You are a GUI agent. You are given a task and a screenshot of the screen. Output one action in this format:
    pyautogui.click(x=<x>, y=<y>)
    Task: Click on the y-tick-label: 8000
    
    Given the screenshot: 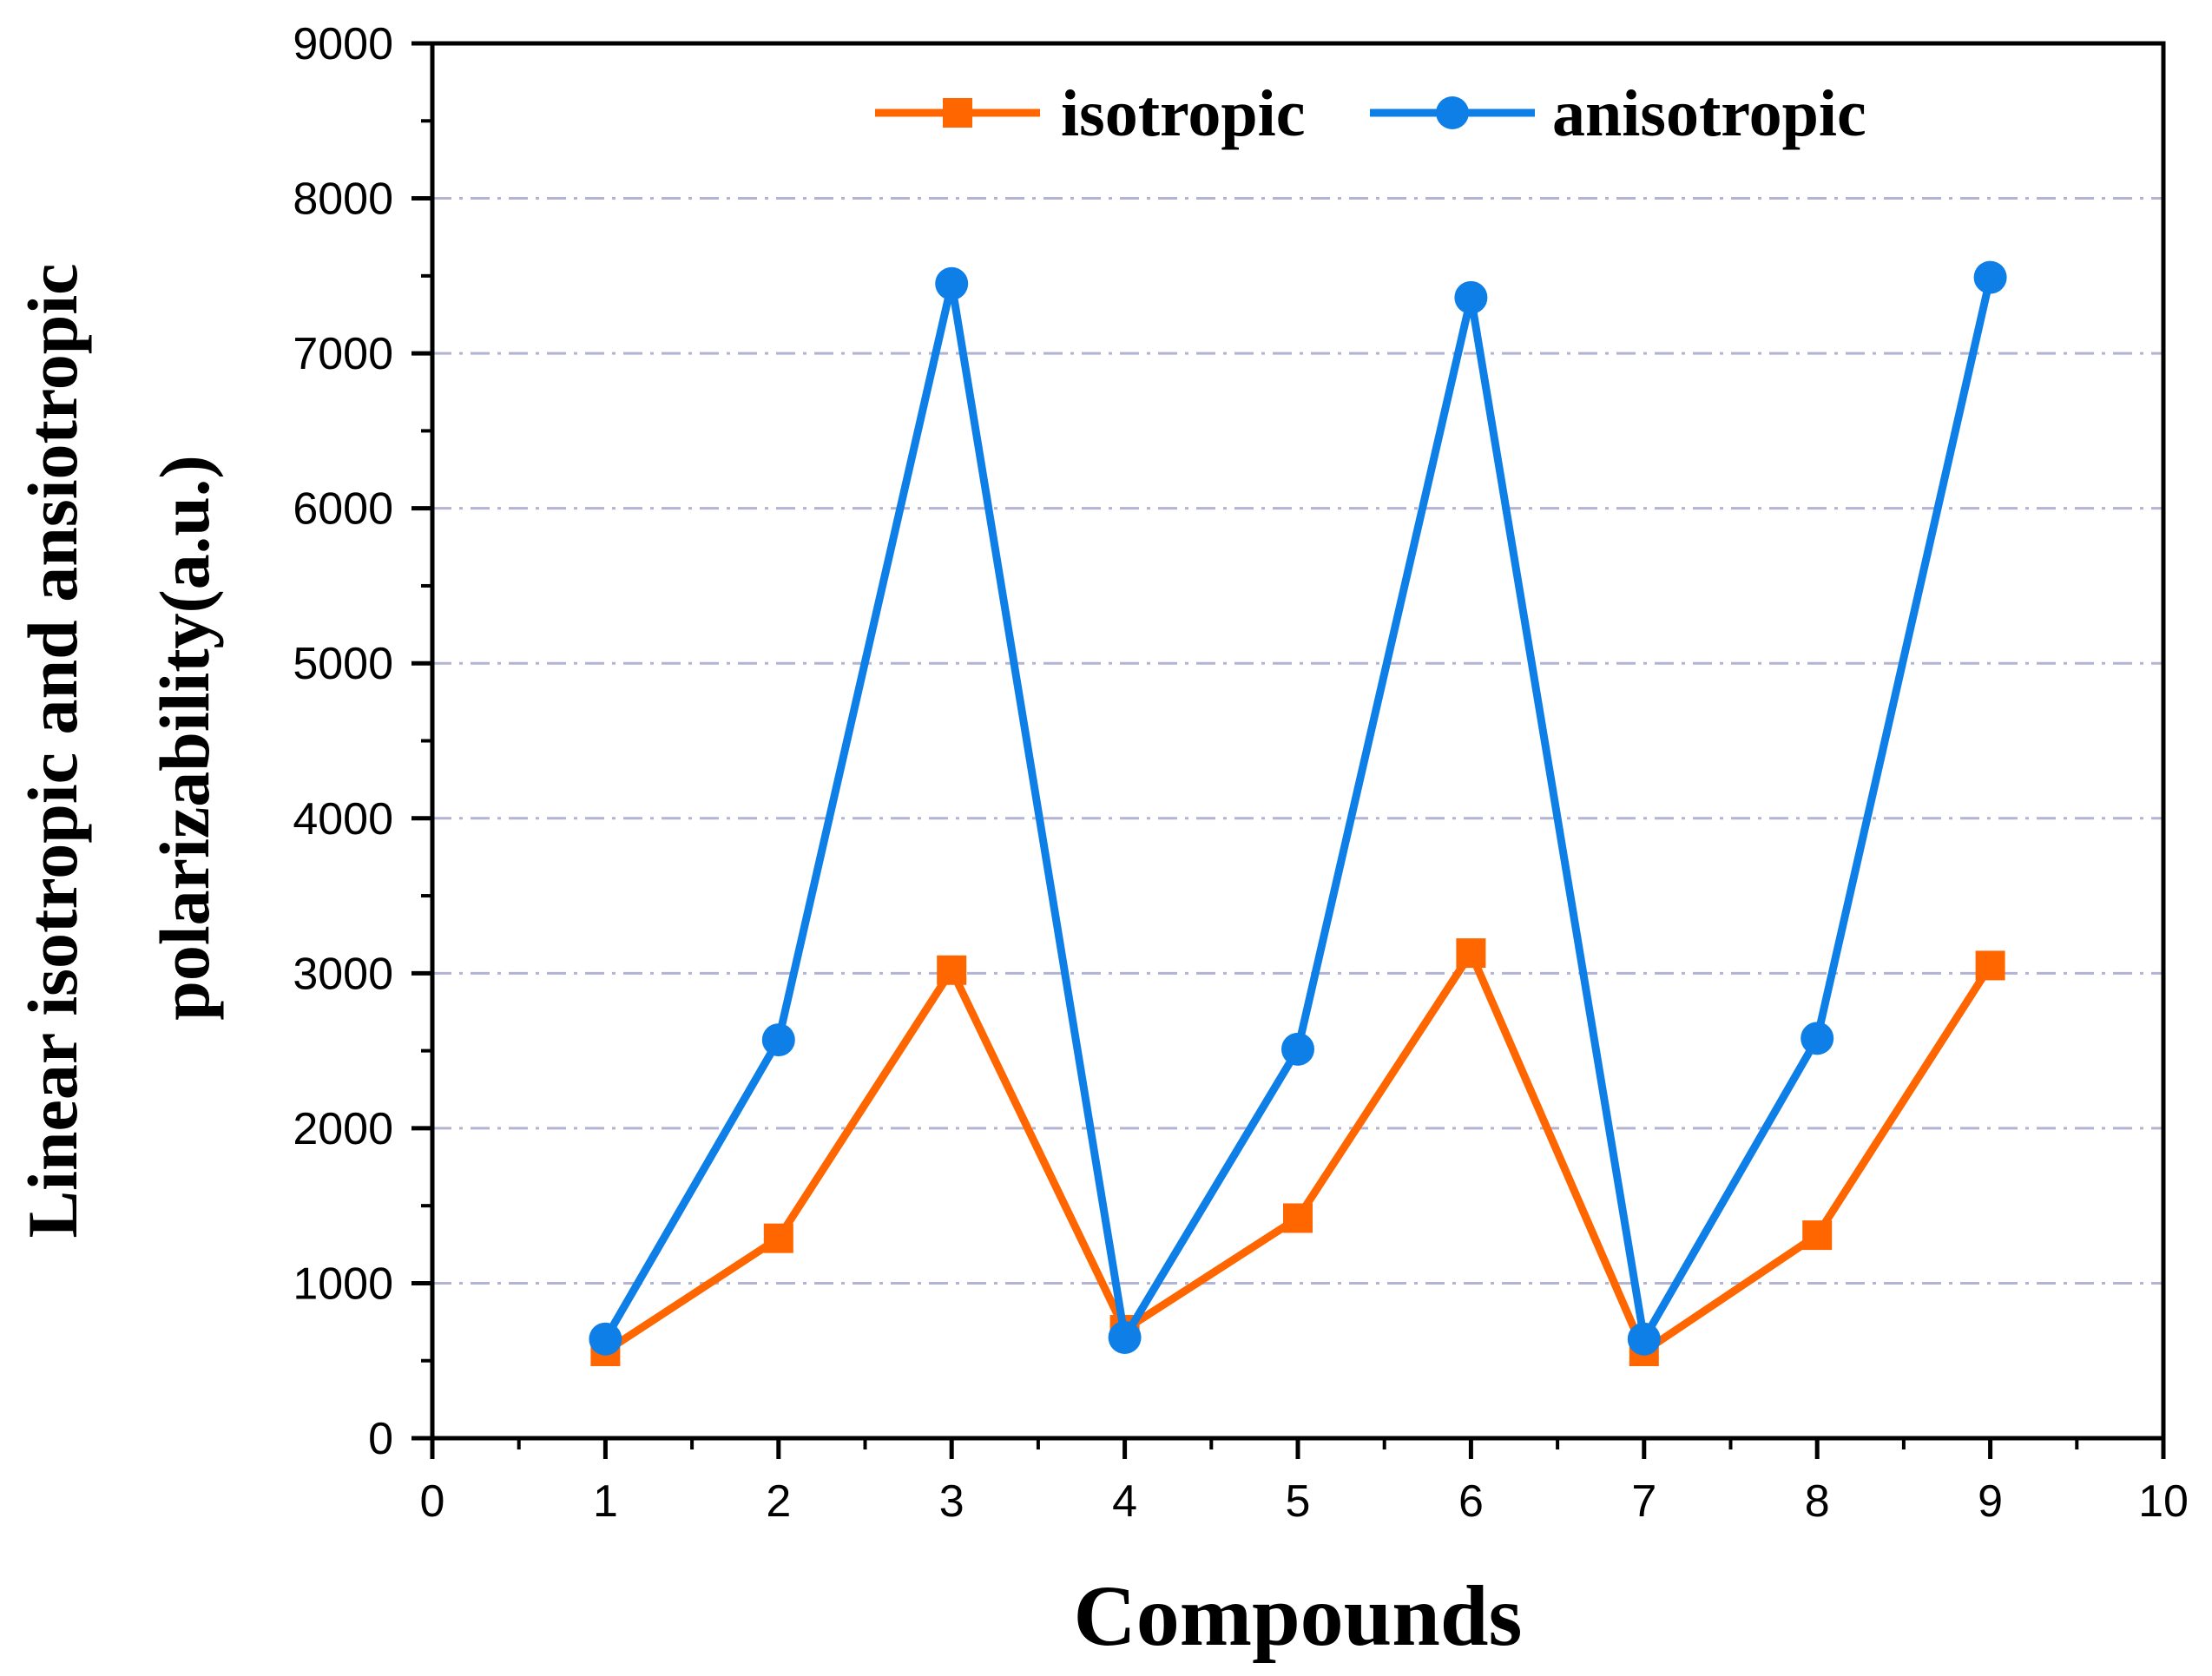 What is the action you would take?
    pyautogui.click(x=343, y=199)
    